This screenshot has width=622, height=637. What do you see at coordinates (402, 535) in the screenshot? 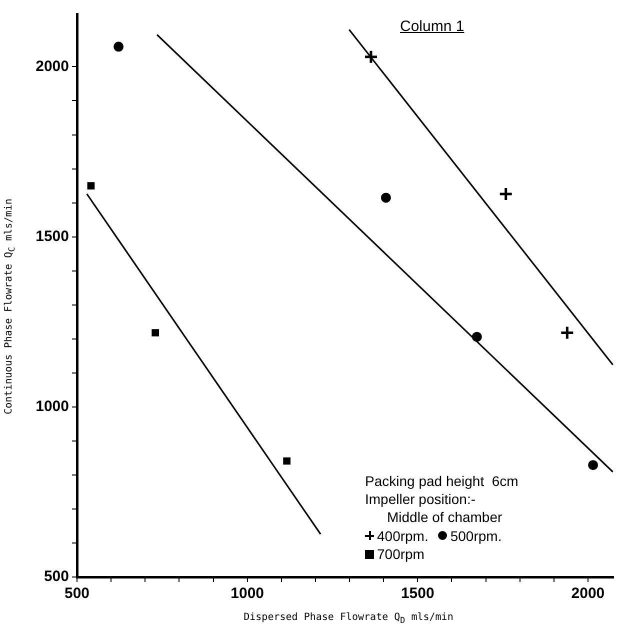
I see `legend-label: 400rpm.` at bounding box center [402, 535].